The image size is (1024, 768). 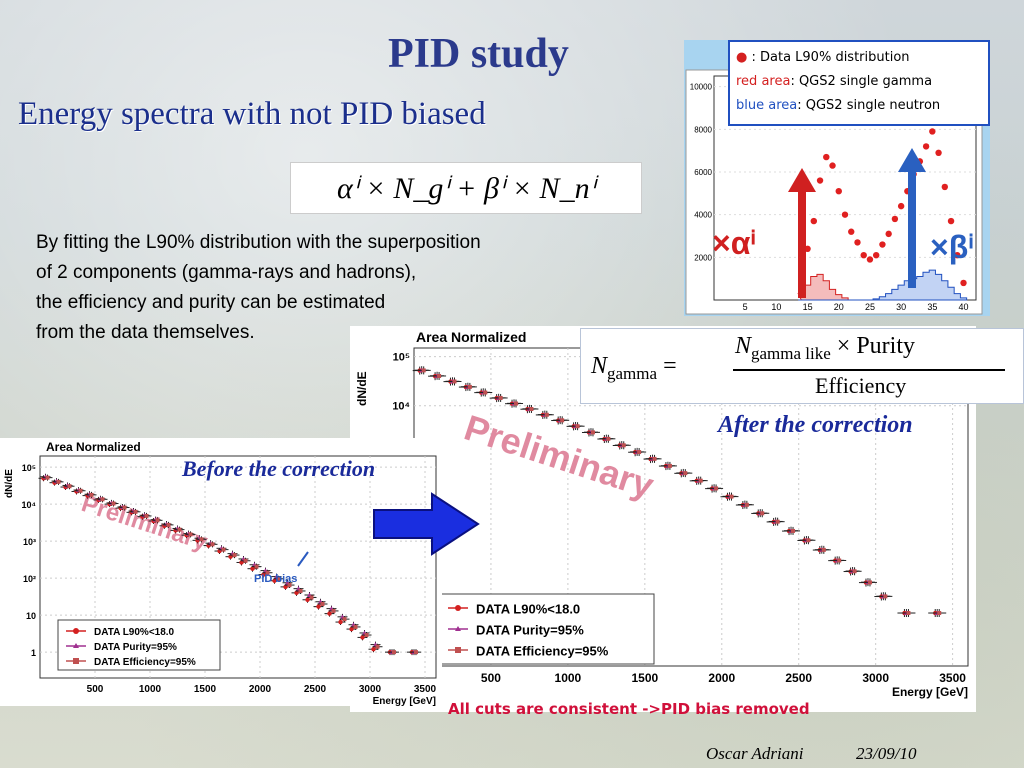 I want to click on inset-legend-label: : QGS2 single gamma, so click(x=861, y=81).